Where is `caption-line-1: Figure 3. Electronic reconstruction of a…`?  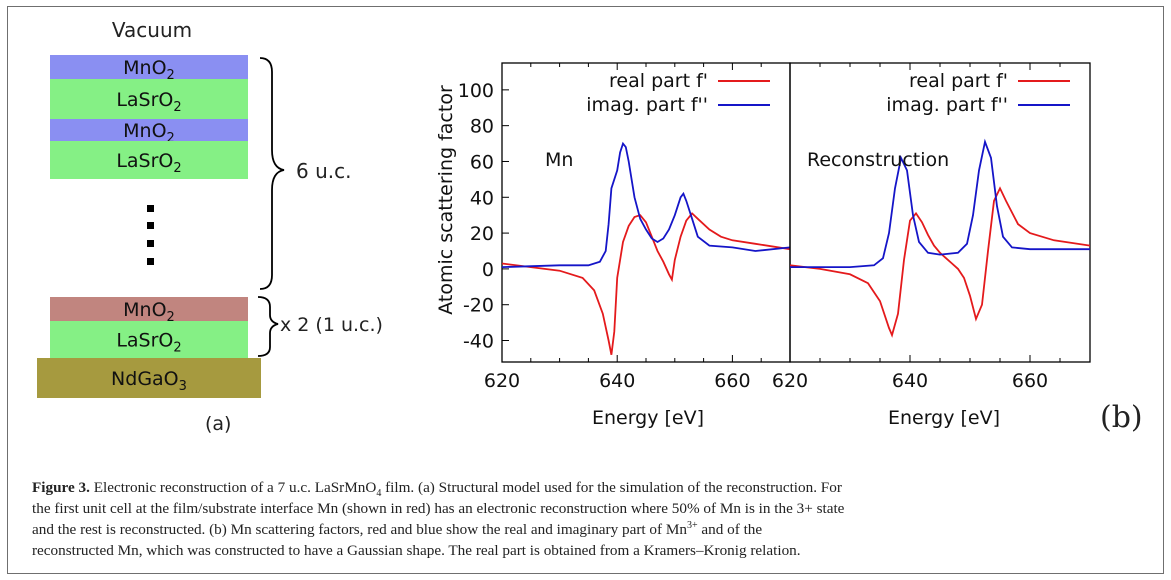 caption-line-1: Figure 3. Electronic reconstruction of a… is located at coordinates (587, 488).